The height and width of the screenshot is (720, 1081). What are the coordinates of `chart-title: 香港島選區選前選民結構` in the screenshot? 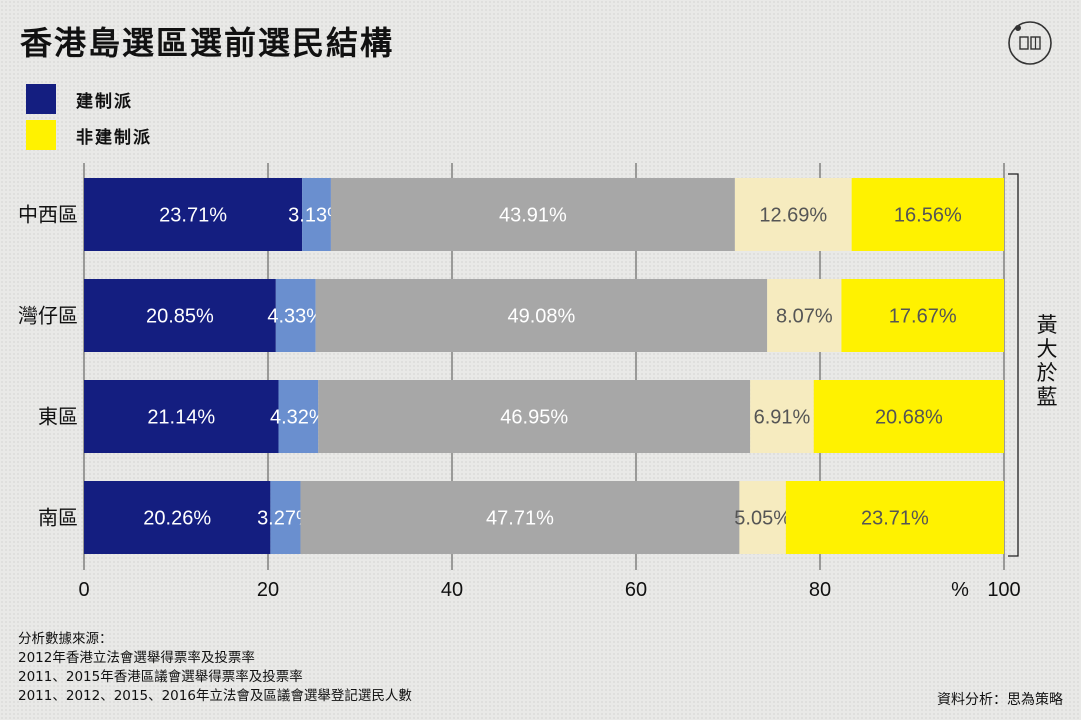 It's located at (207, 43).